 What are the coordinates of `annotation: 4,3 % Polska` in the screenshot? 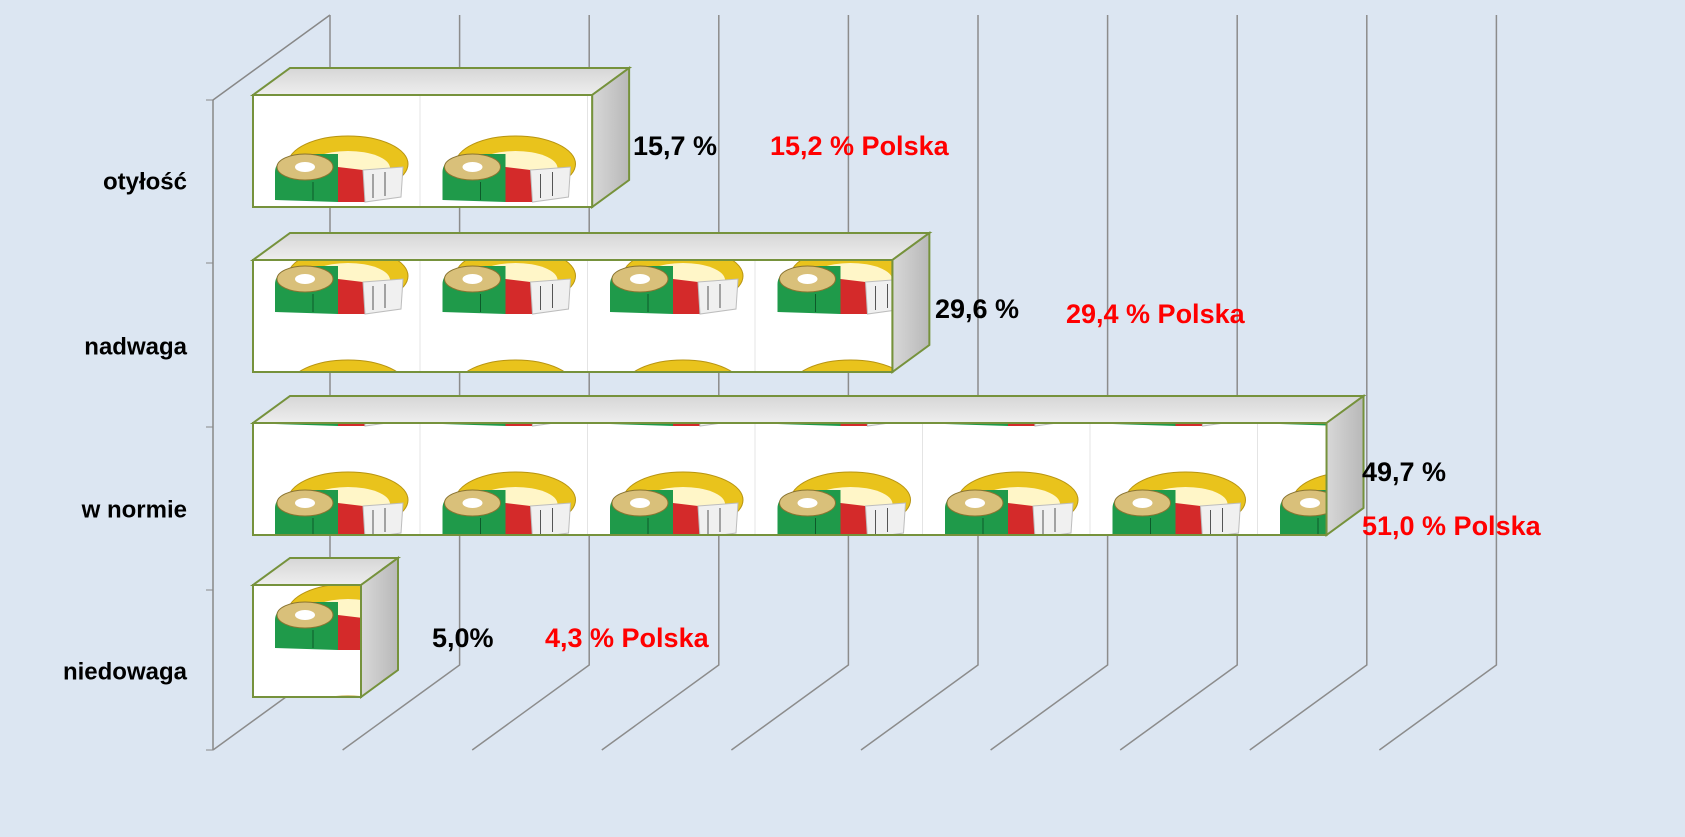 It's located at (627, 638).